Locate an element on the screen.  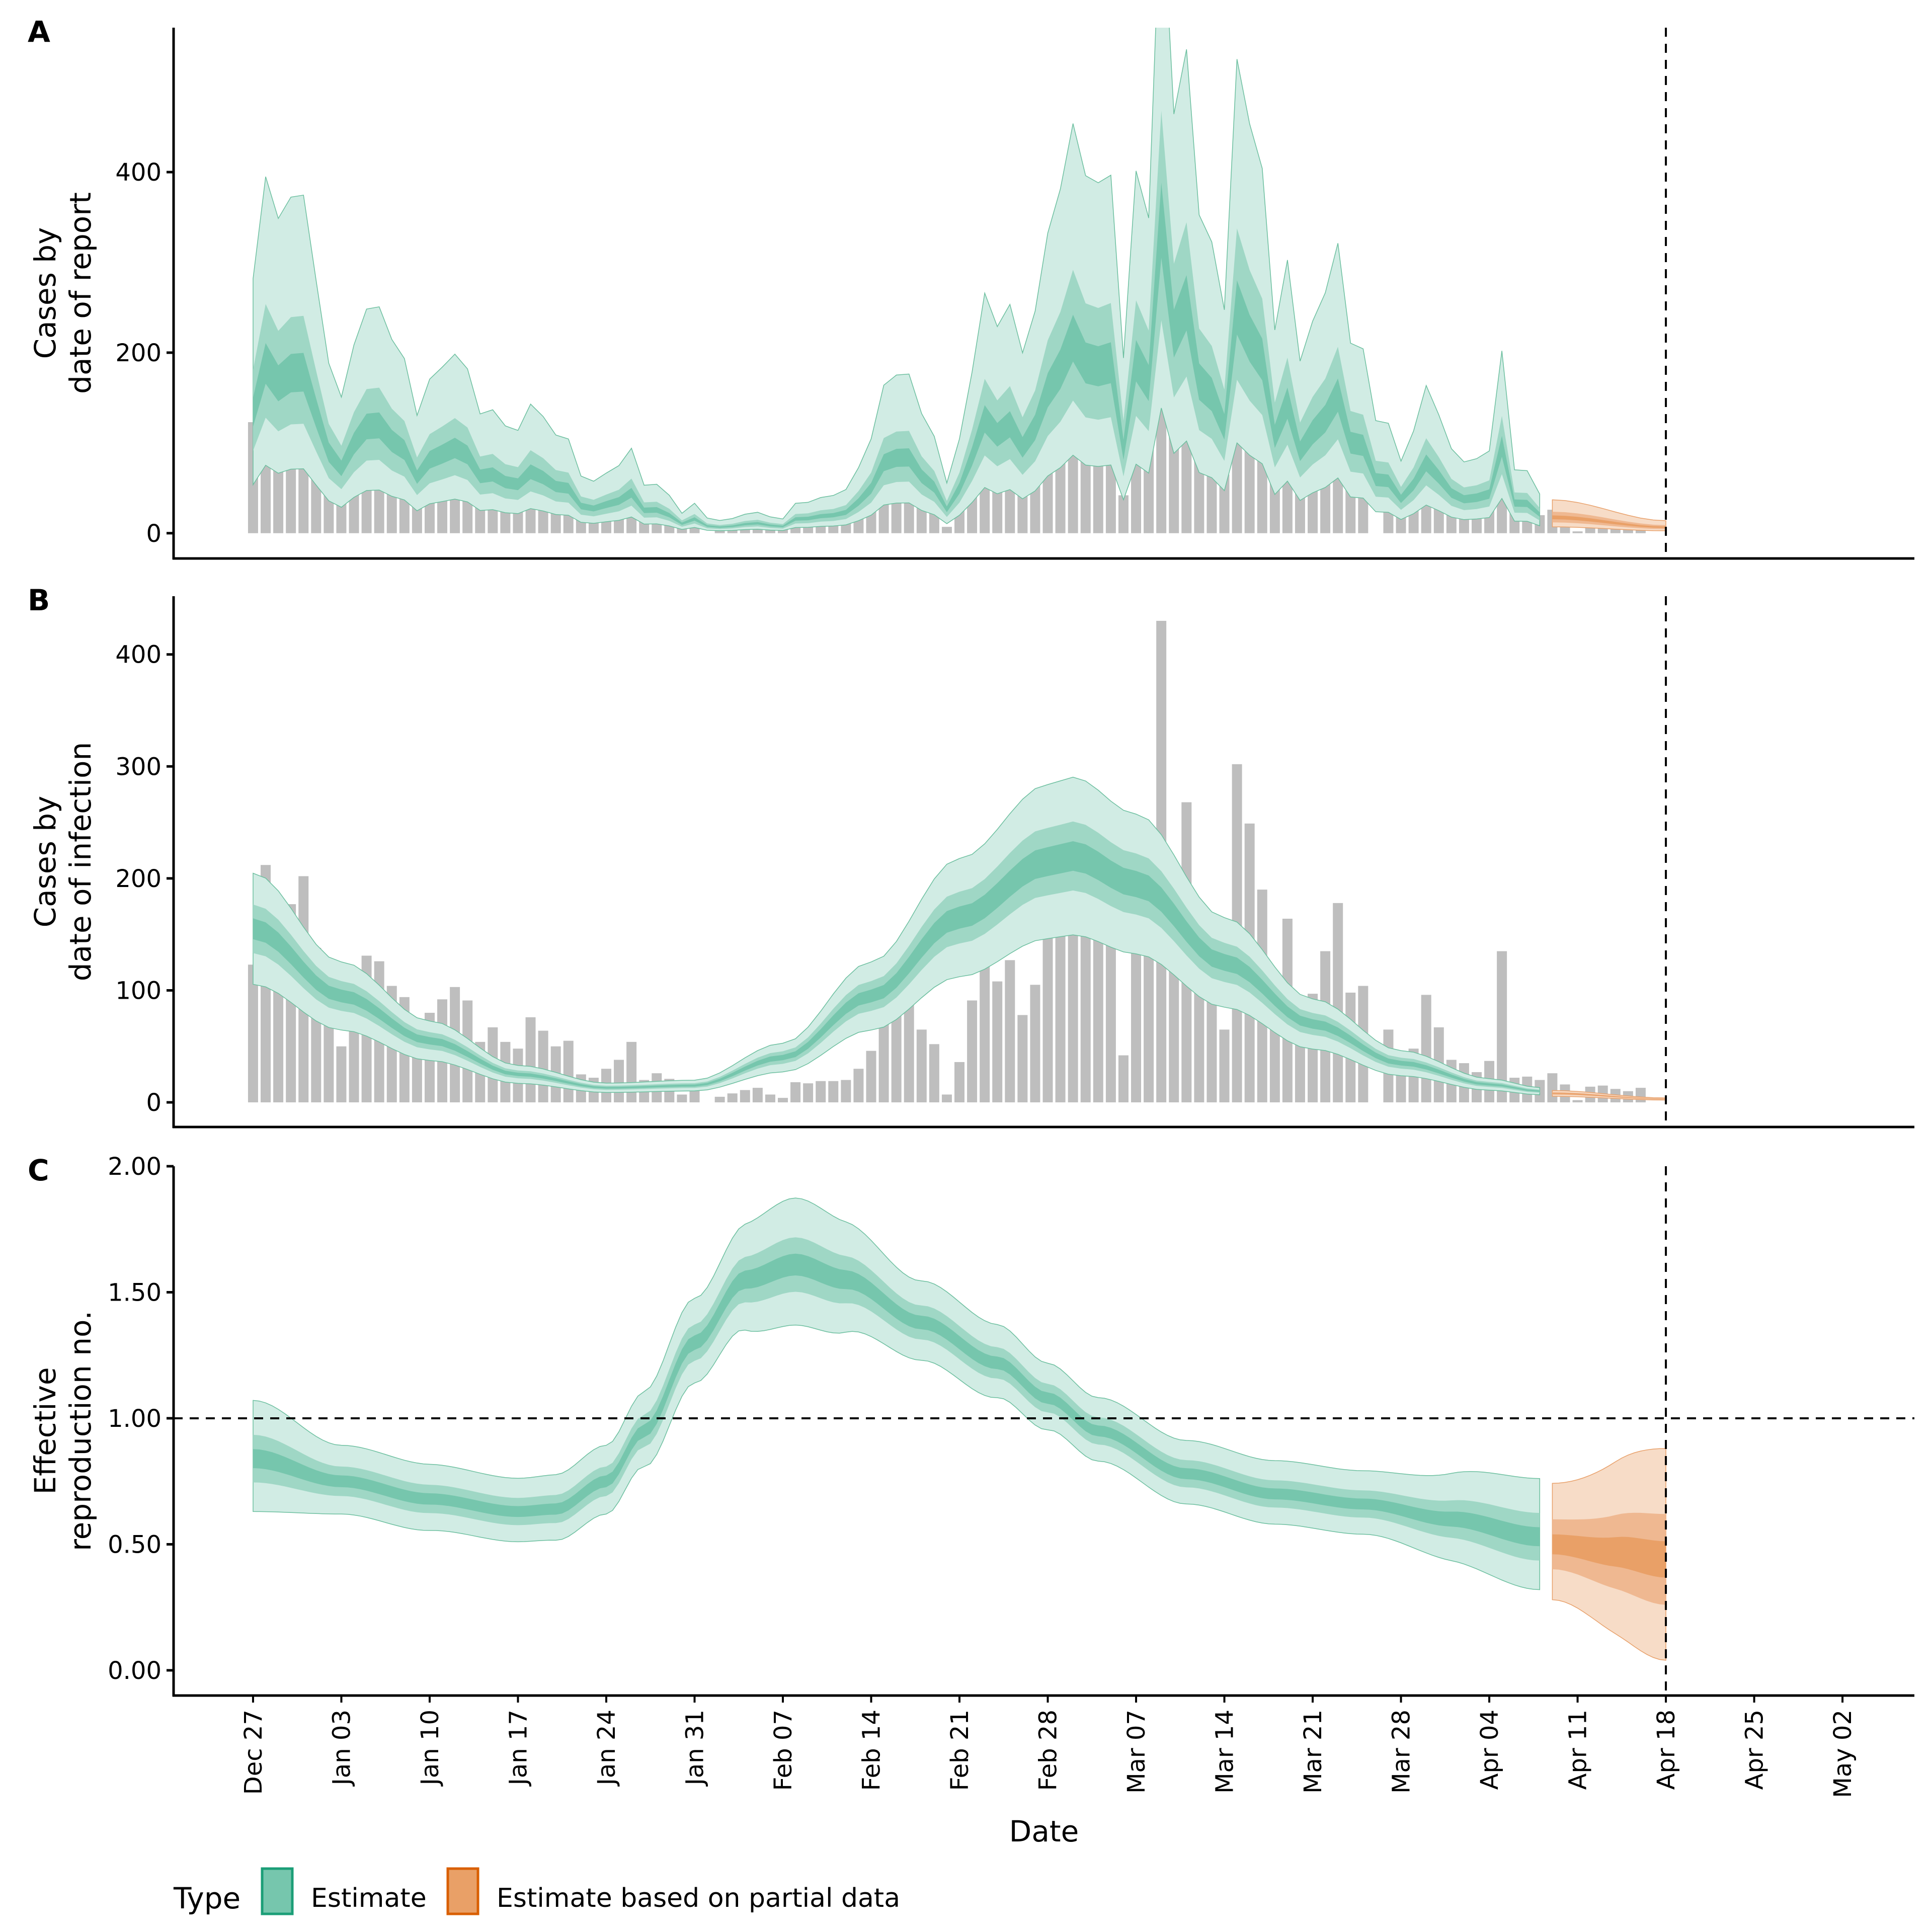
x-tick-label: Jan 17 is located at coordinates (518, 1748).